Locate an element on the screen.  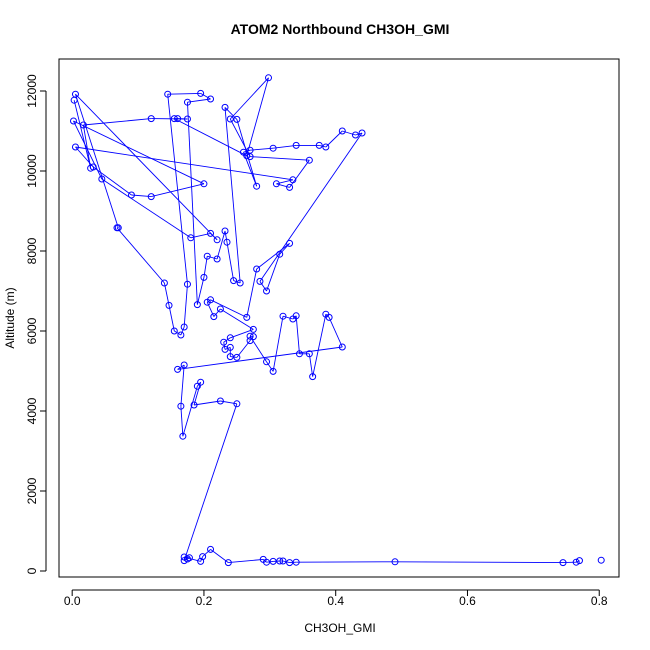
chart-title: ATOM2 Northbound CH3OH_GMI is located at coordinates (340, 29).